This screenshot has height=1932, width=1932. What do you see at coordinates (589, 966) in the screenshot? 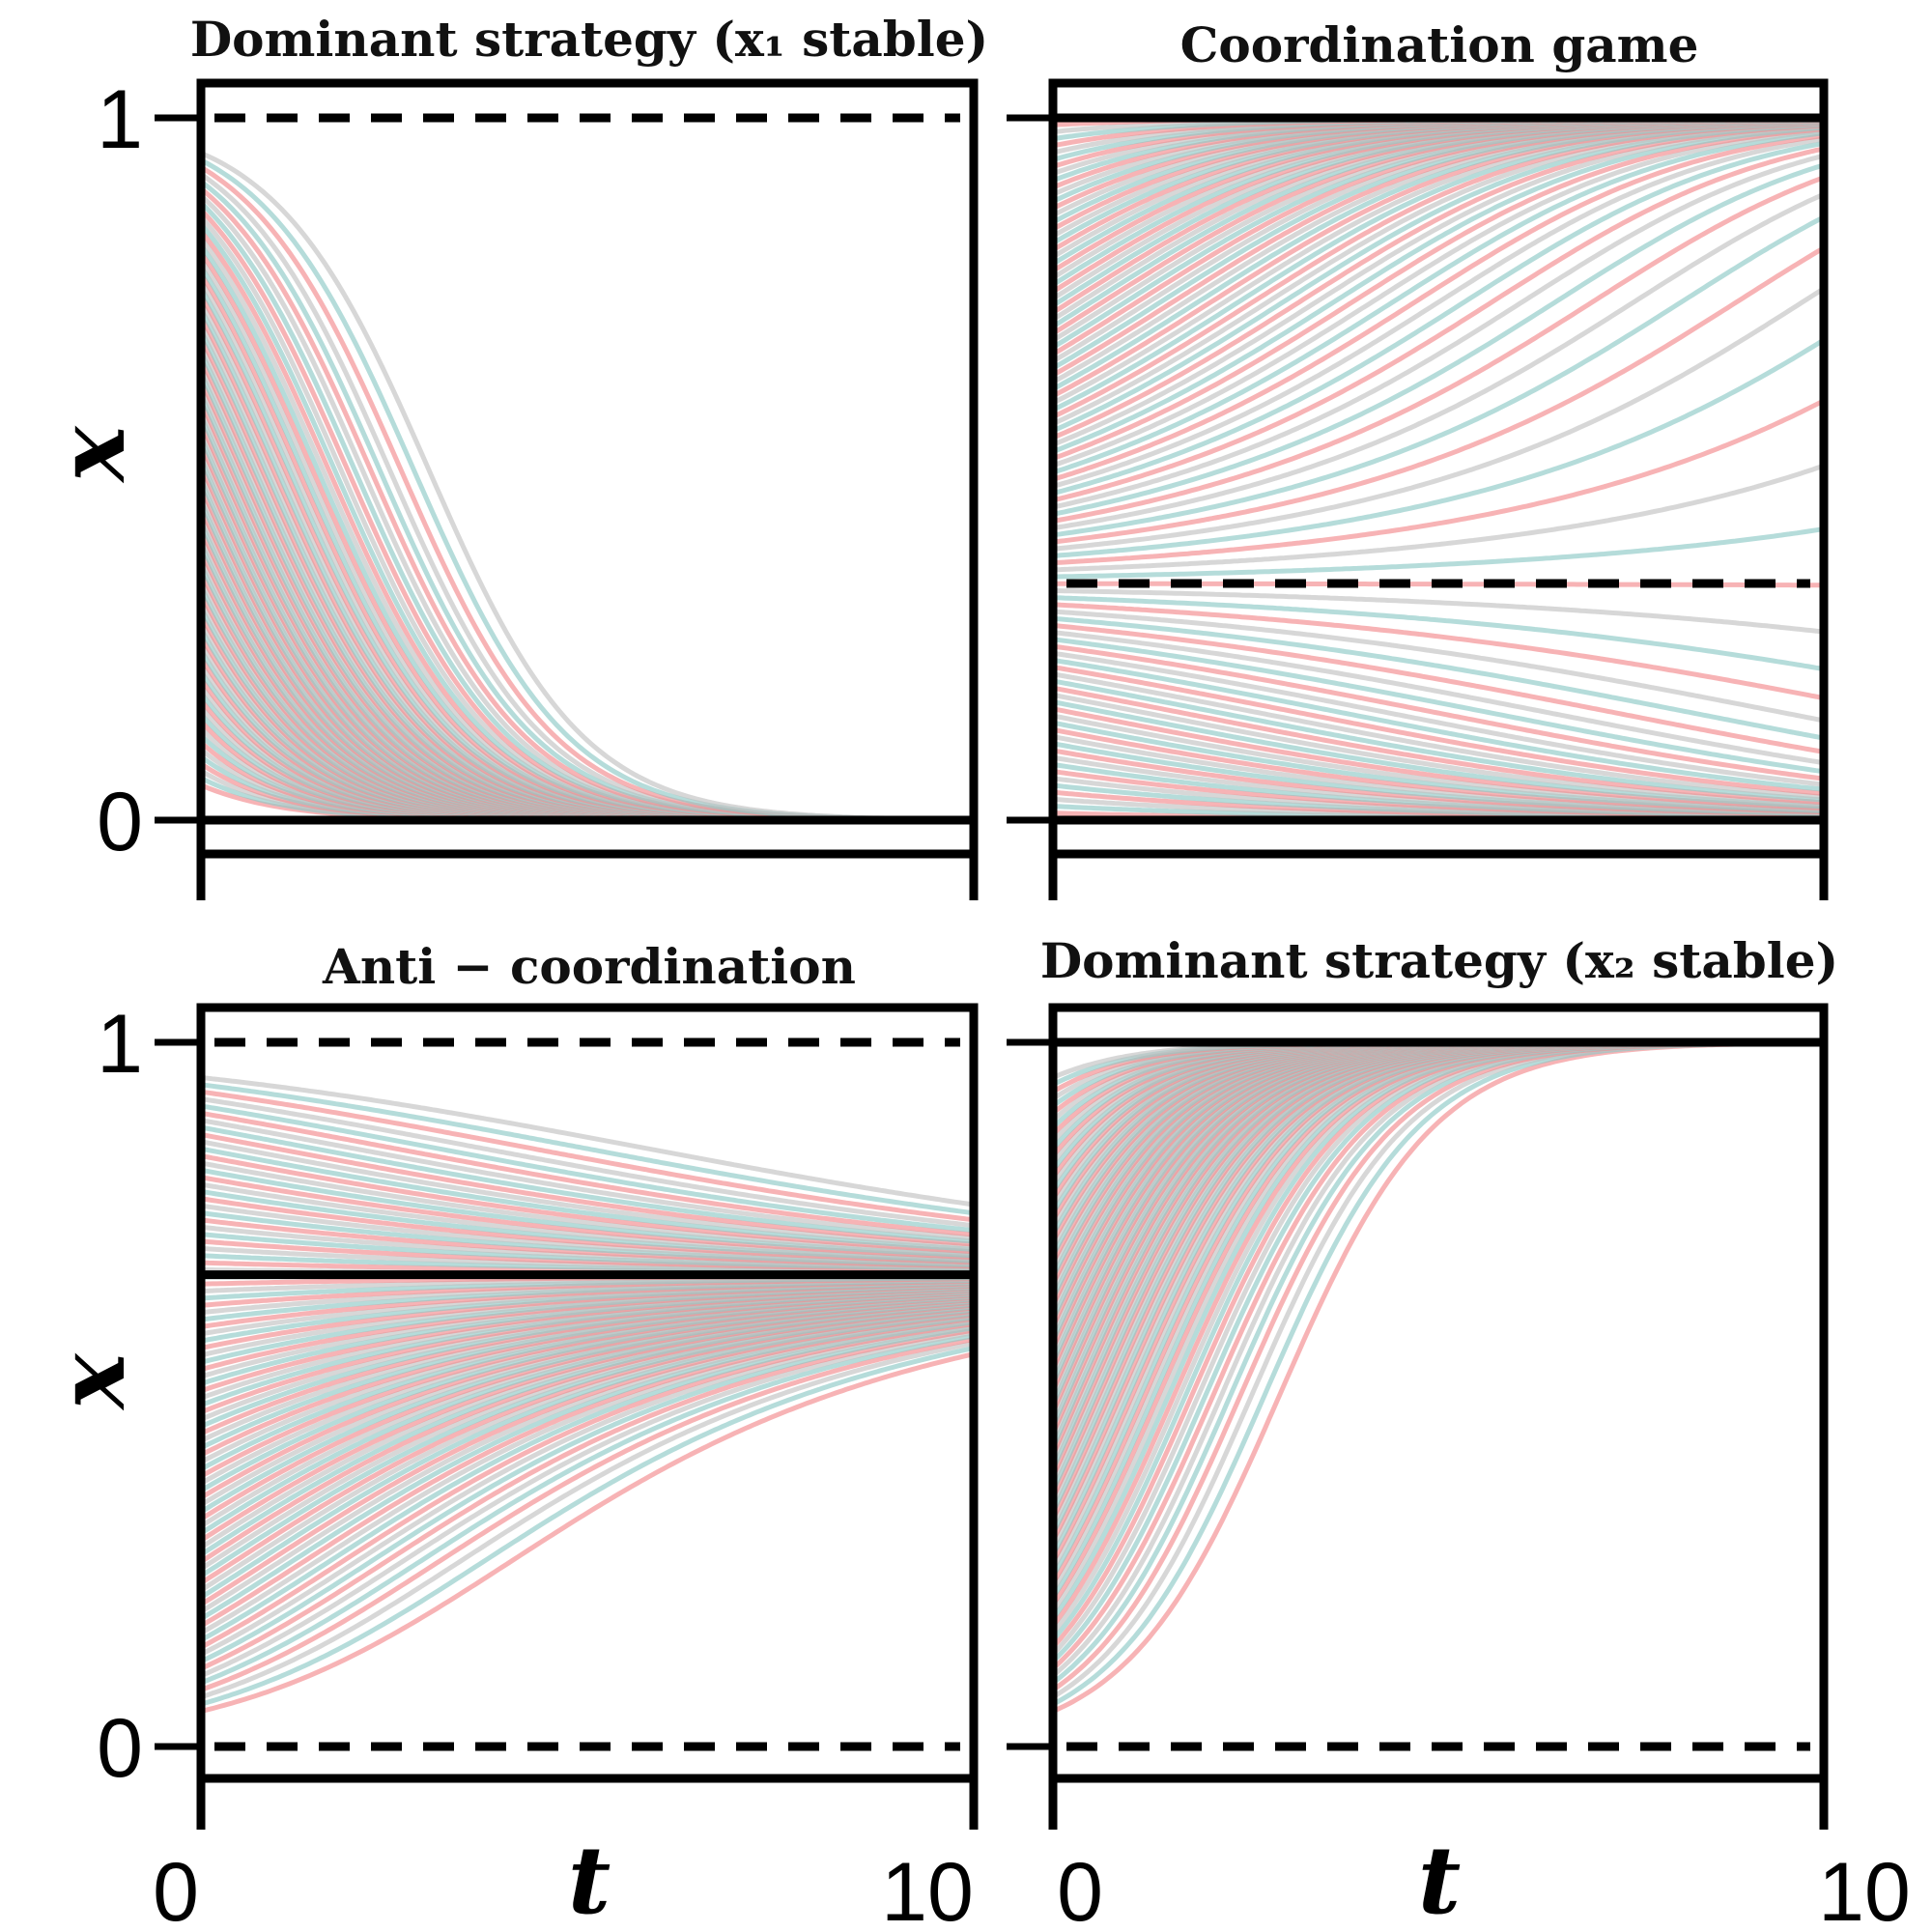
I see `panel-title: Anti − coordination` at bounding box center [589, 966].